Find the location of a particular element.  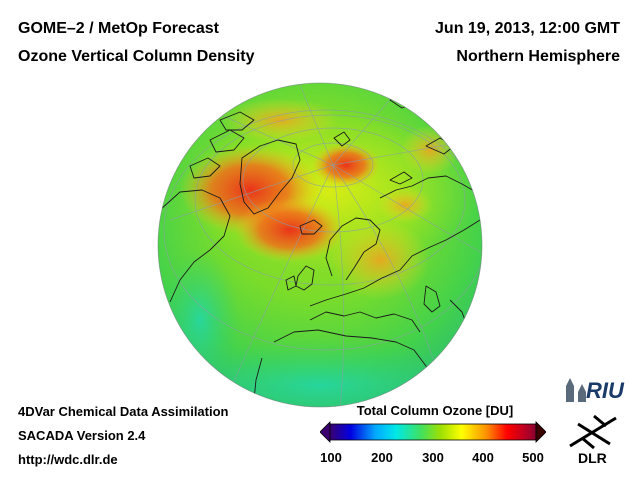

colorbar-title: Total Column Ozone [DU] is located at coordinates (435, 410).